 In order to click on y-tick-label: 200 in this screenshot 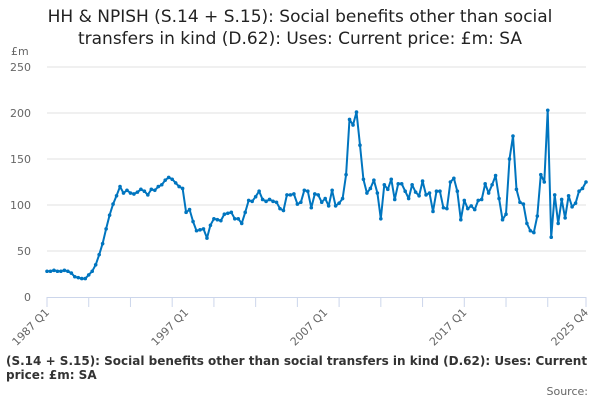, I will do `click(20, 113)`.